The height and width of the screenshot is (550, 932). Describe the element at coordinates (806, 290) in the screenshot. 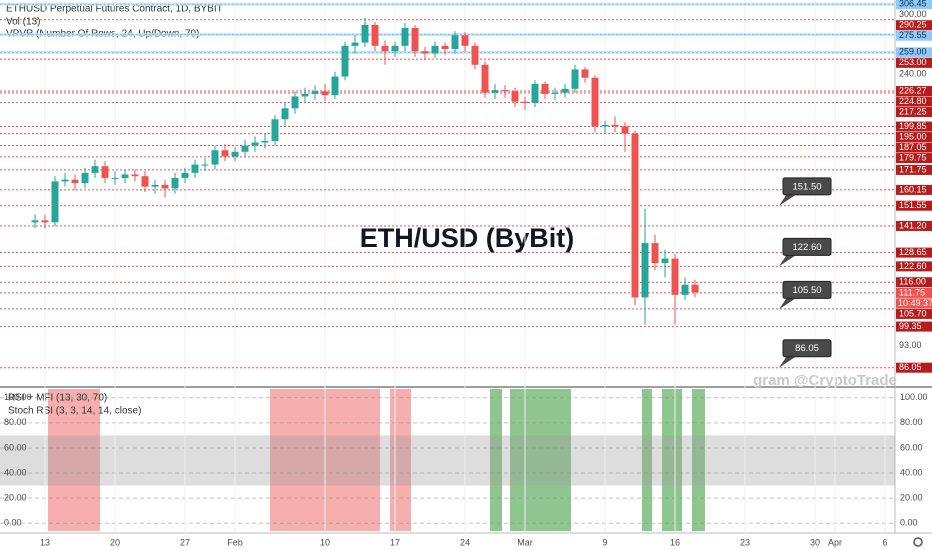

I see `callout-label: 105.50` at that location.